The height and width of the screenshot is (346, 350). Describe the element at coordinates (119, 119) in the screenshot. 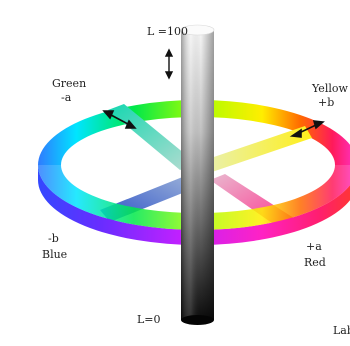

I see `green-axis-arrow-icon` at that location.